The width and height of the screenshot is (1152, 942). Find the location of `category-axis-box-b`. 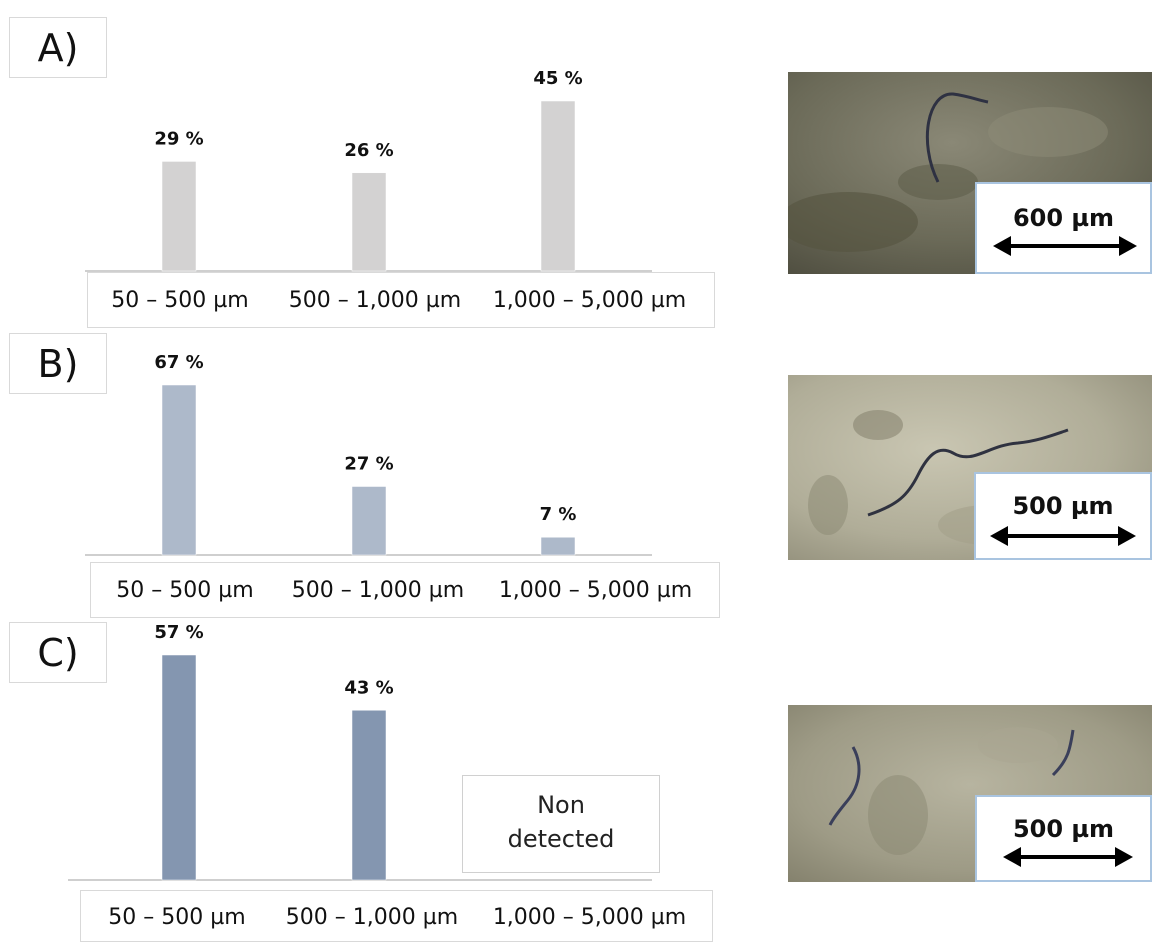

category-axis-box-b is located at coordinates (405, 590).